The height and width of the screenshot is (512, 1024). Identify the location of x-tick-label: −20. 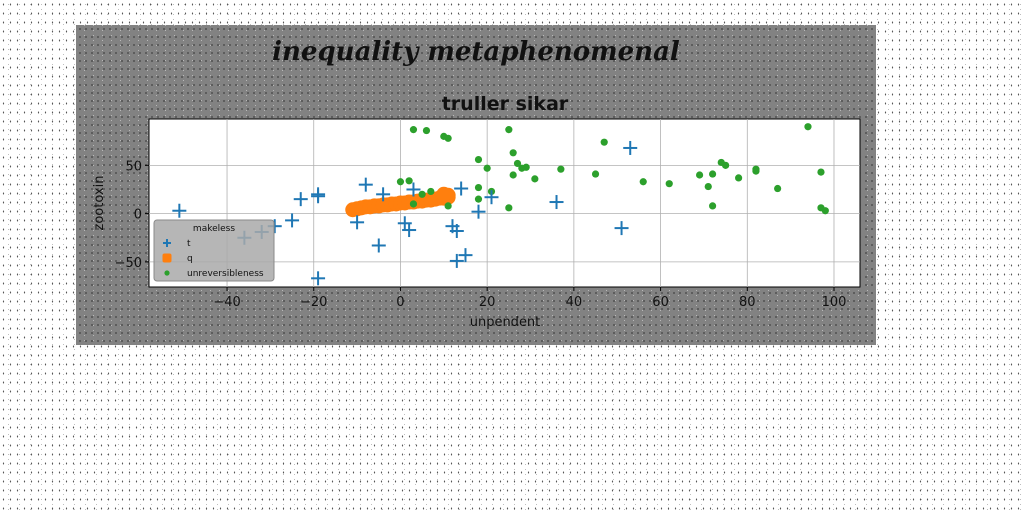
(313, 302).